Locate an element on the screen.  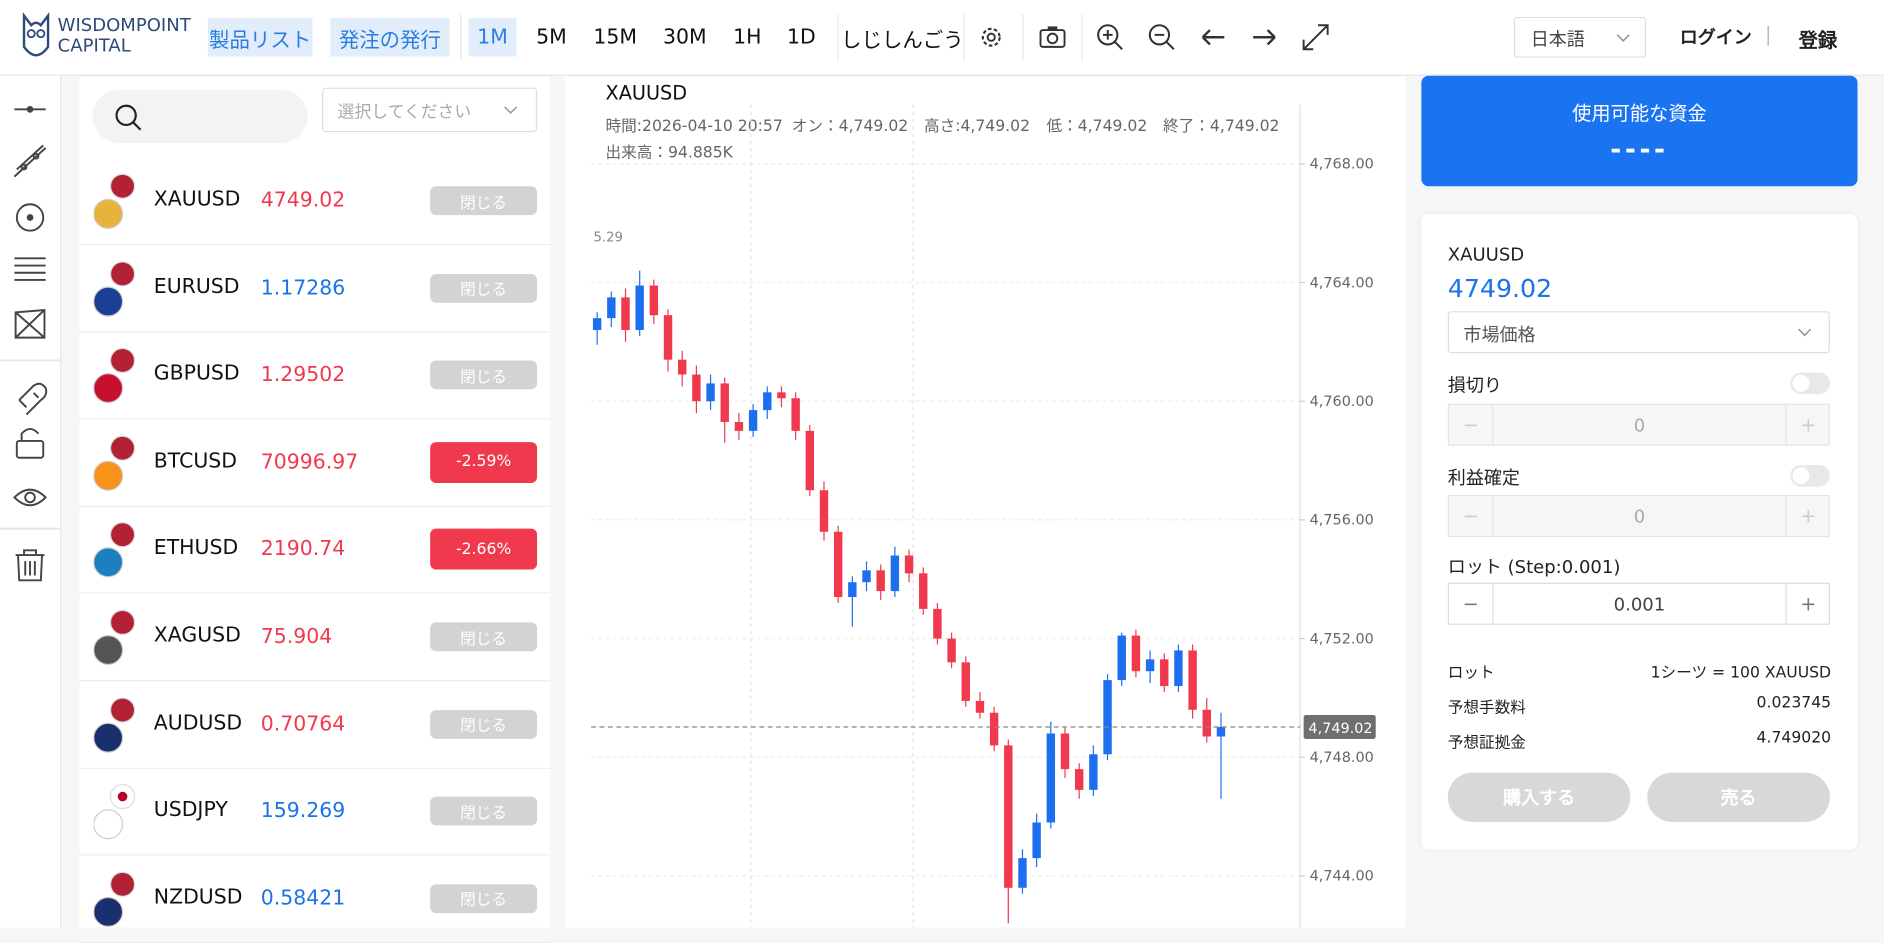
watchlist-row: GBPUSD 1.29502 閉じる is located at coordinates (315, 376).